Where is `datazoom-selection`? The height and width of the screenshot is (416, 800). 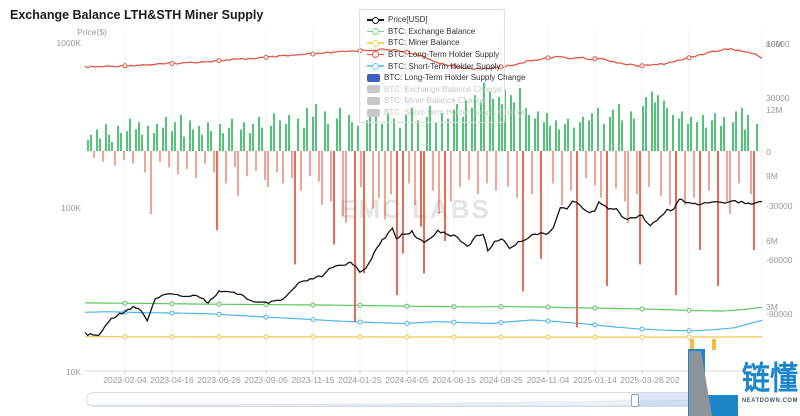 datazoom-selection is located at coordinates (666, 399).